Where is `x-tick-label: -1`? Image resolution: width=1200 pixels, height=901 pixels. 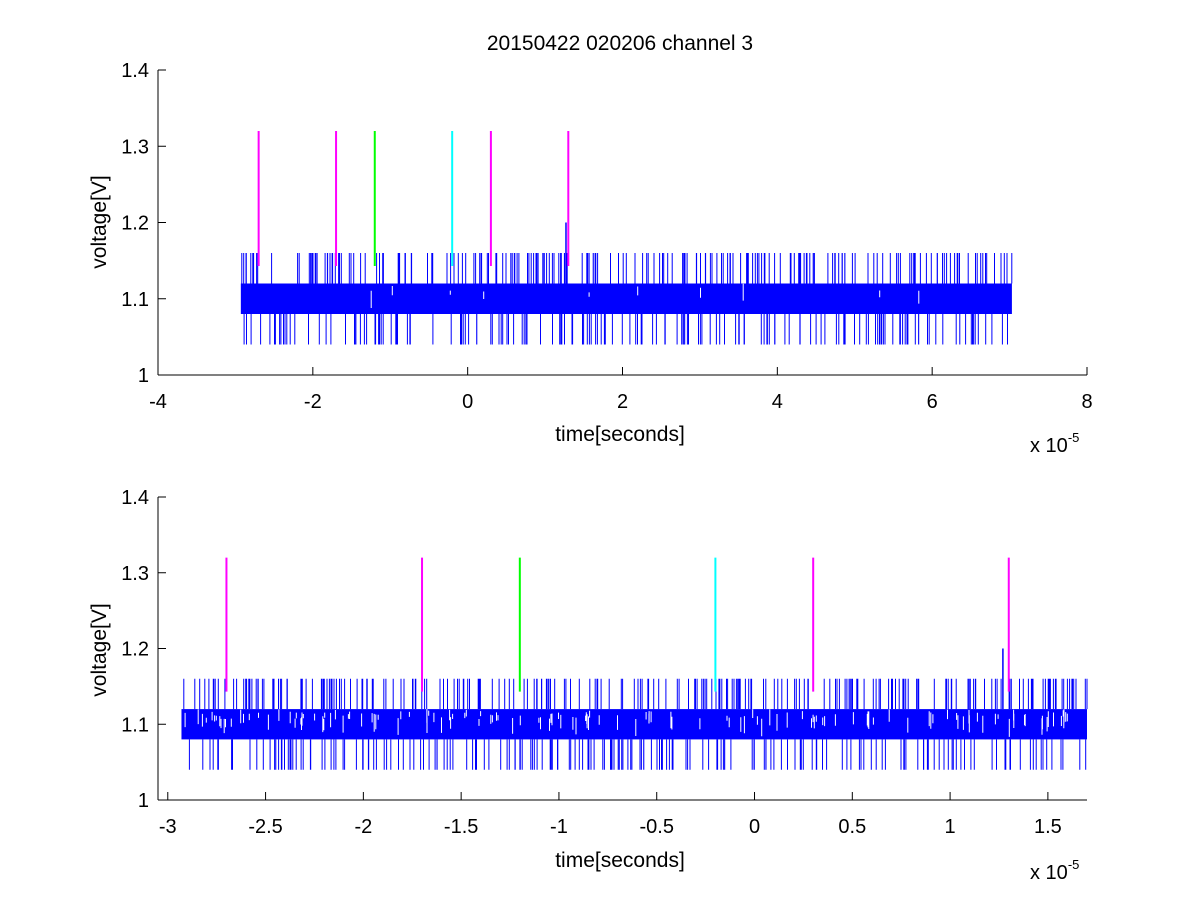
x-tick-label: -1 is located at coordinates (559, 827).